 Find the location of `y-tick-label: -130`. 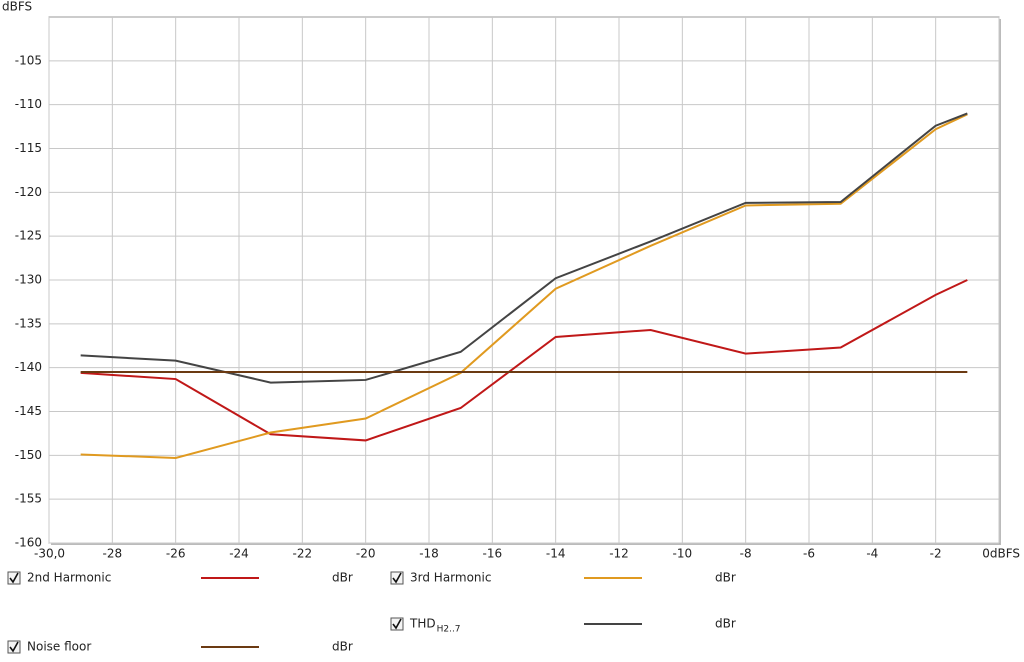

y-tick-label: -130 is located at coordinates (28, 280).